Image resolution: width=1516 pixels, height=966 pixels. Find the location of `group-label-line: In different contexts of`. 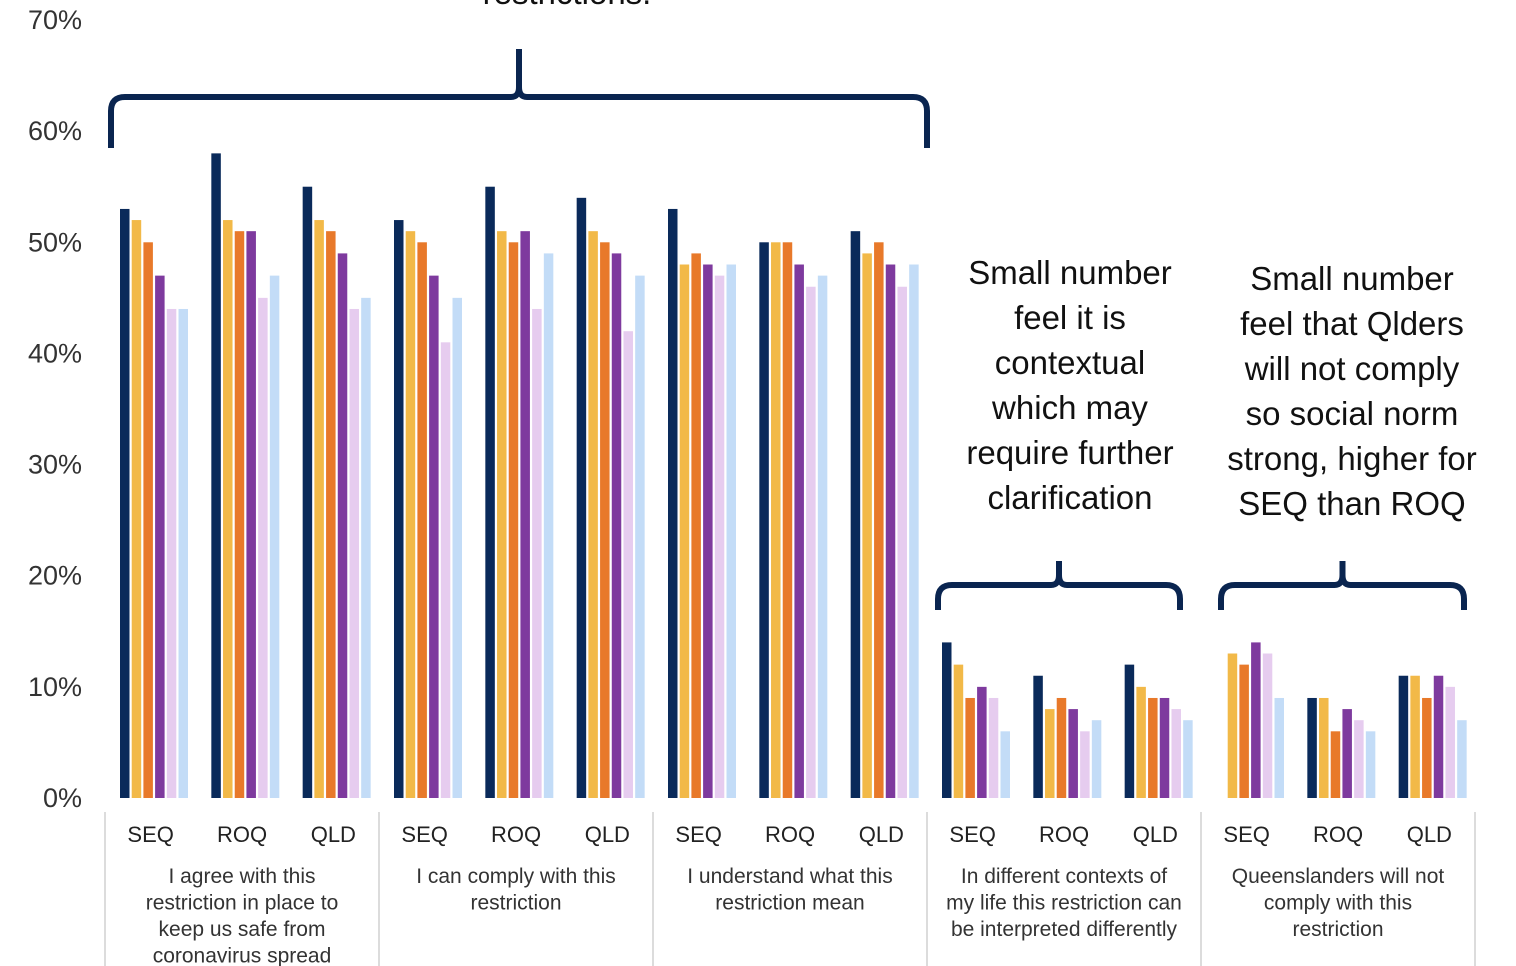

group-label-line: In different contexts of is located at coordinates (1064, 876).